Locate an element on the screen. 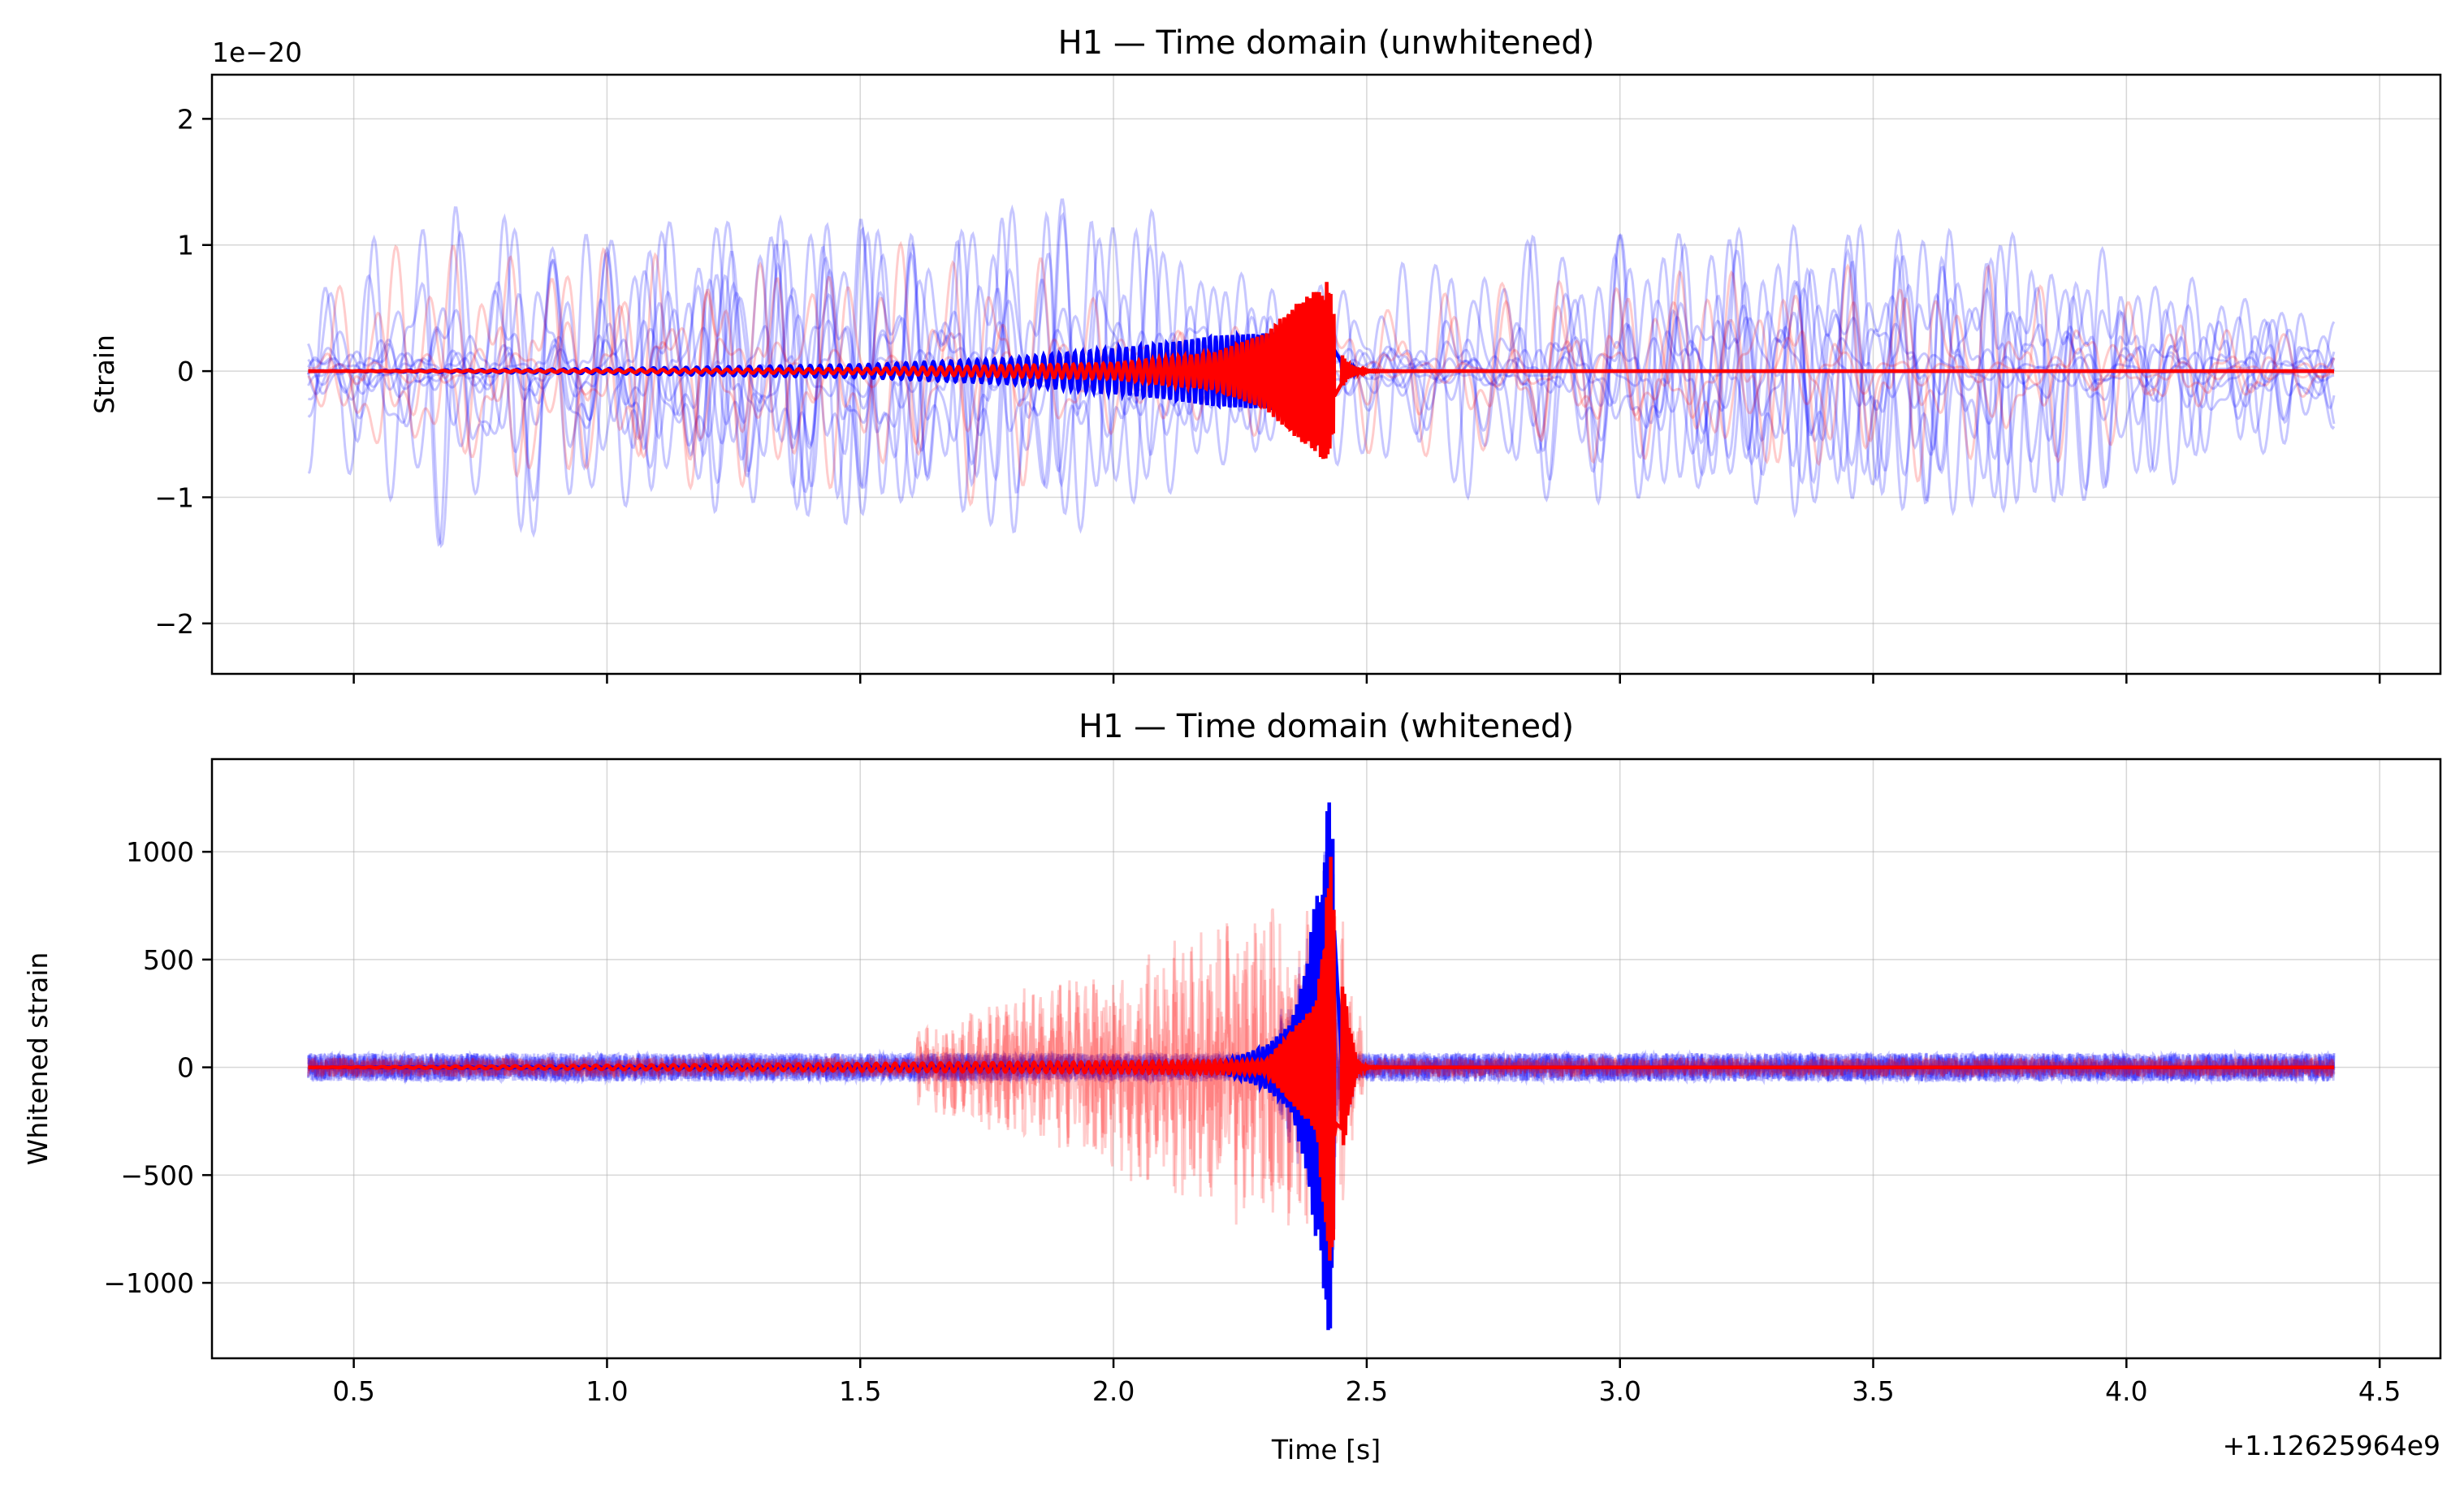  bottom-x-ticks: 0.5 1.0 1.5 2.0 2.5 3.0 3.5 4.0 4.5 is located at coordinates (1366, 1382).